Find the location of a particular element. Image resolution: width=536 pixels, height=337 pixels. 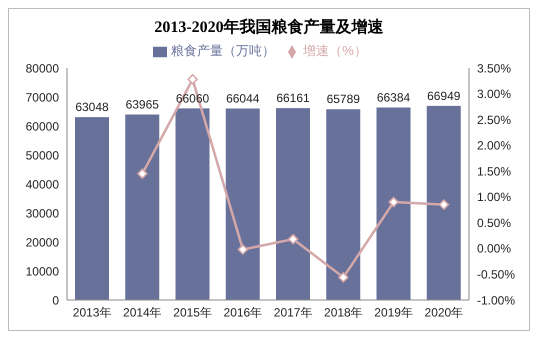

y2-tick-label: 2.50% is located at coordinates (494, 119).